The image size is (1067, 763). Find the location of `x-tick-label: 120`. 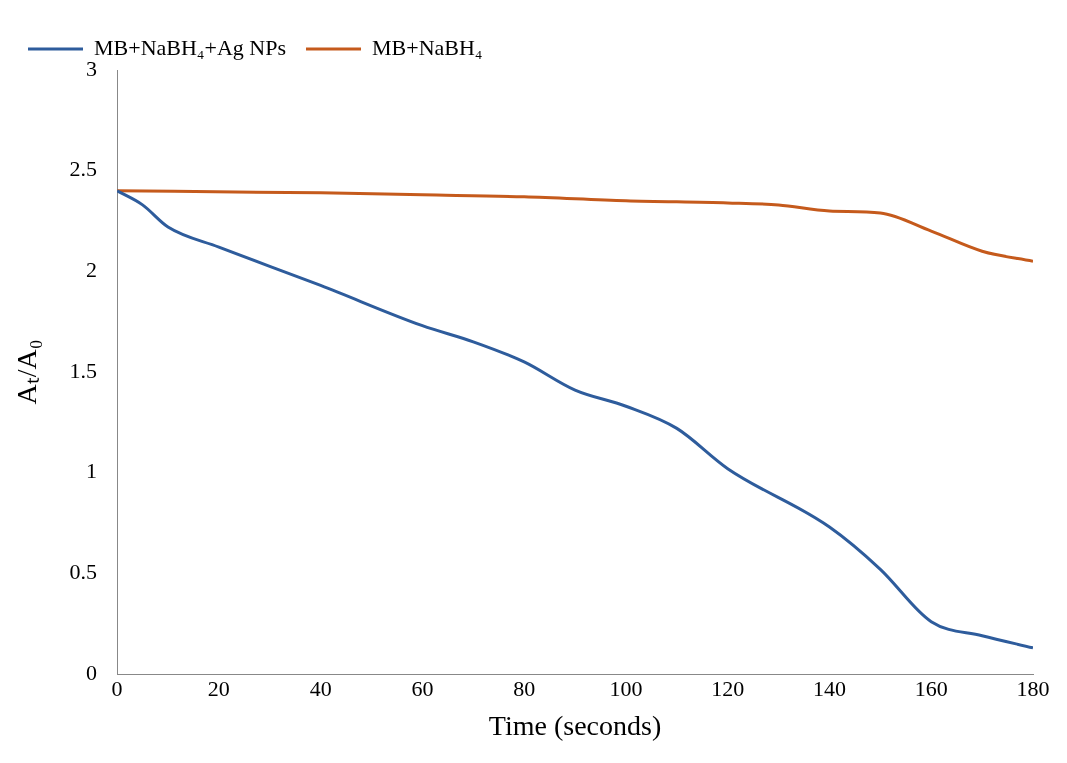

x-tick-label: 120 is located at coordinates (728, 688).